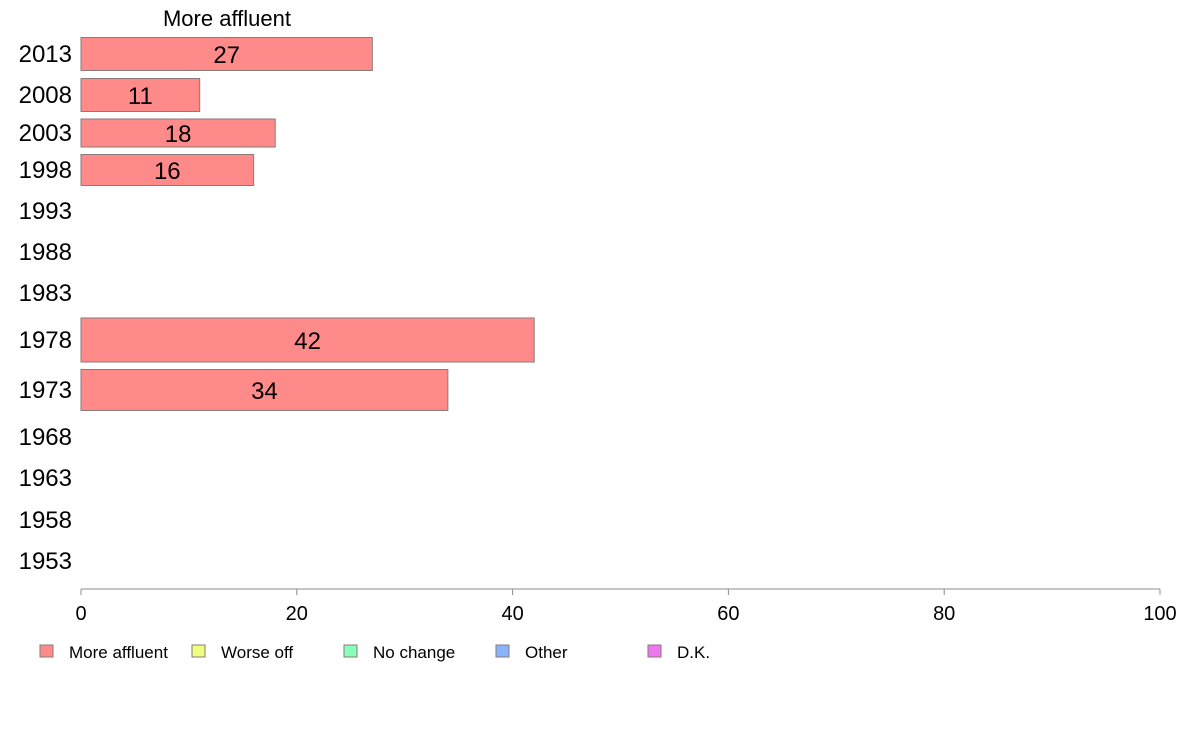  I want to click on x-tick-label-60: 60, so click(728, 614).